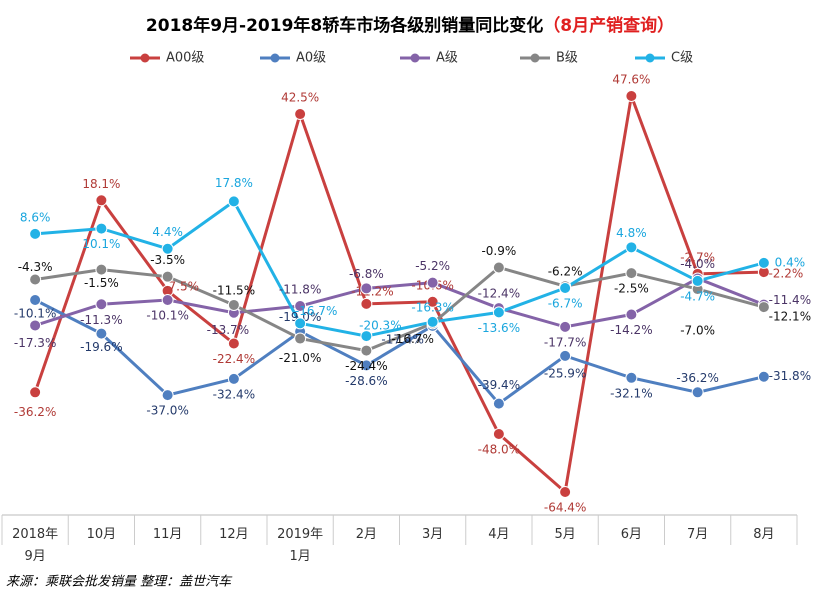 This screenshot has height=592, width=820. Describe the element at coordinates (631, 534) in the screenshot. I see `x-tick-label: 6月` at that location.